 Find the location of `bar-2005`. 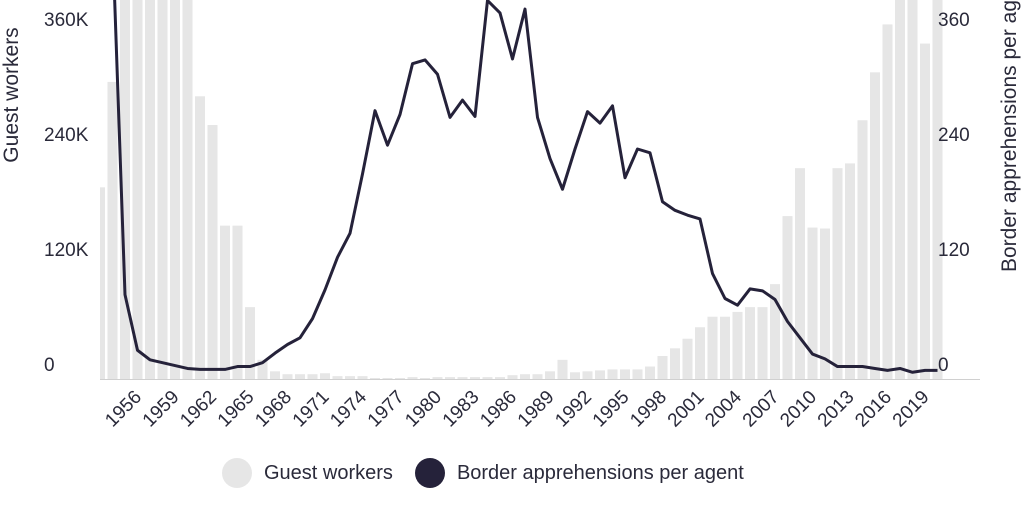

bar-2005 is located at coordinates (750, 343).